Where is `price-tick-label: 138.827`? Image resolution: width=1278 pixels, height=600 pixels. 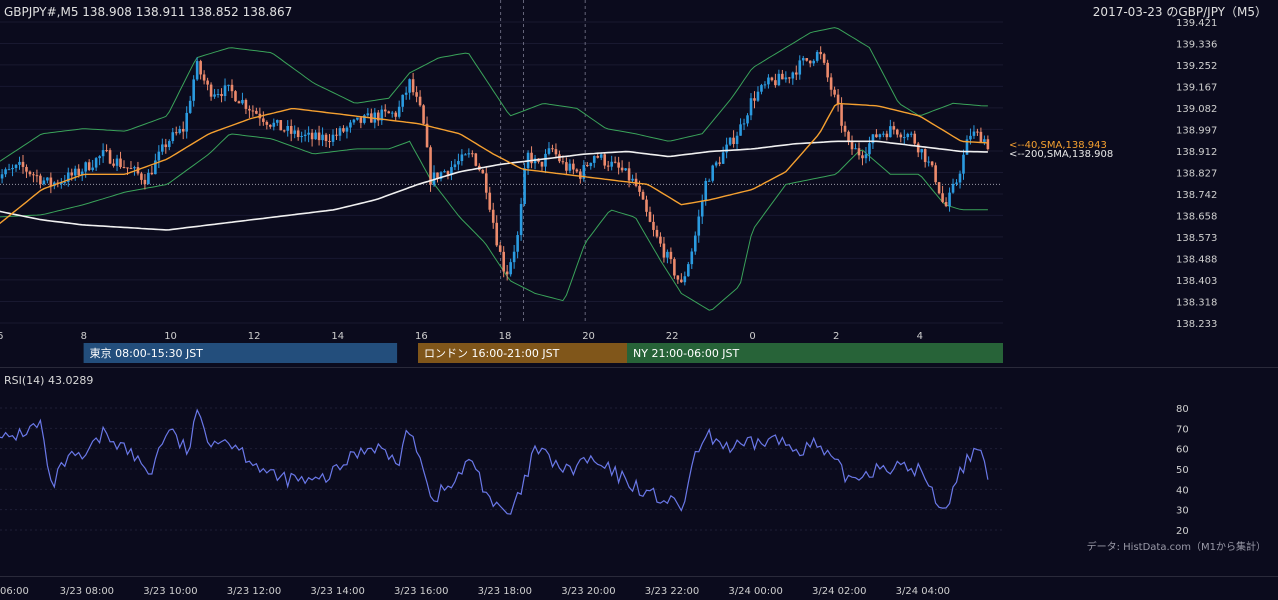 price-tick-label: 138.827 is located at coordinates (1196, 174).